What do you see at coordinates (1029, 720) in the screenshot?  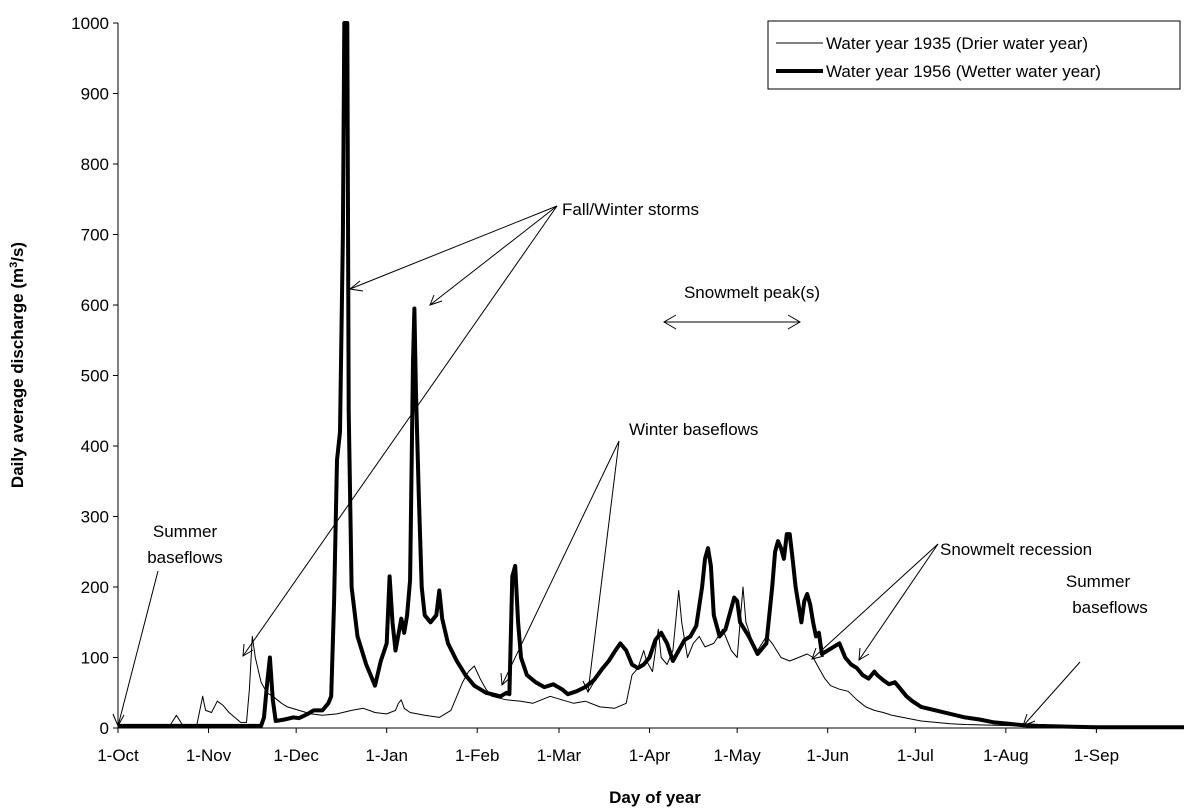 I see `arrowhead-summer-baseflows-right` at bounding box center [1029, 720].